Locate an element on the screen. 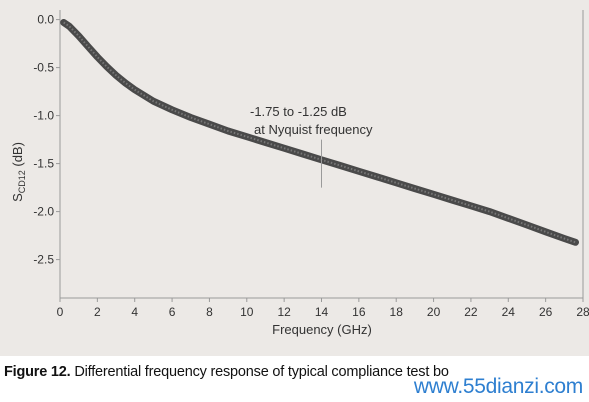 Image resolution: width=589 pixels, height=402 pixels. x-tick-label: 12 is located at coordinates (284, 312).